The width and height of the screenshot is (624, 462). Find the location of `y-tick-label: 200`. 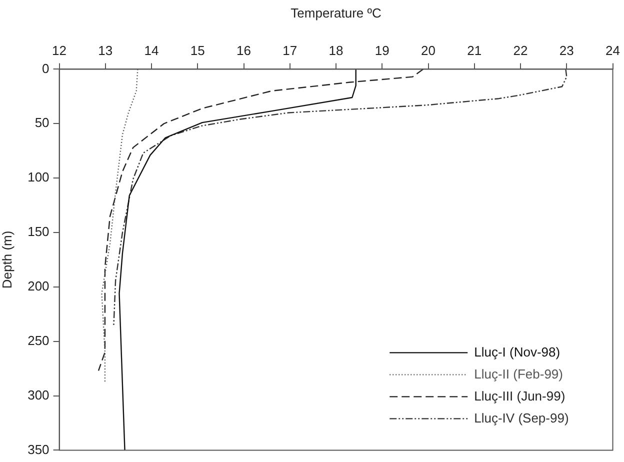

y-tick-label: 200 is located at coordinates (39, 286).